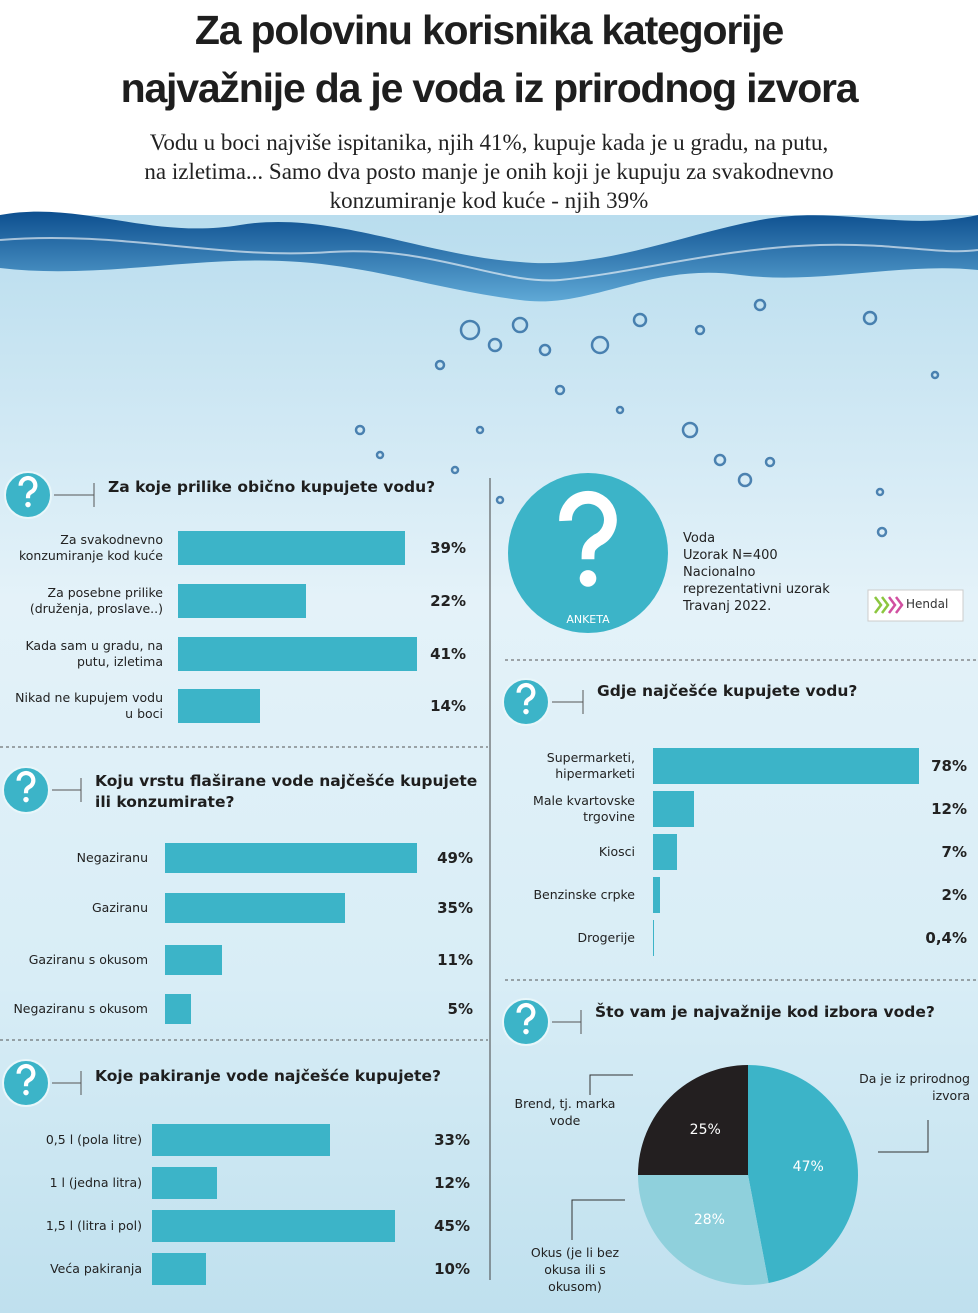 This screenshot has width=978, height=1313. Describe the element at coordinates (489, 200) in the screenshot. I see `subtitle: konzumiranje kod kuće - njih 39%` at that location.